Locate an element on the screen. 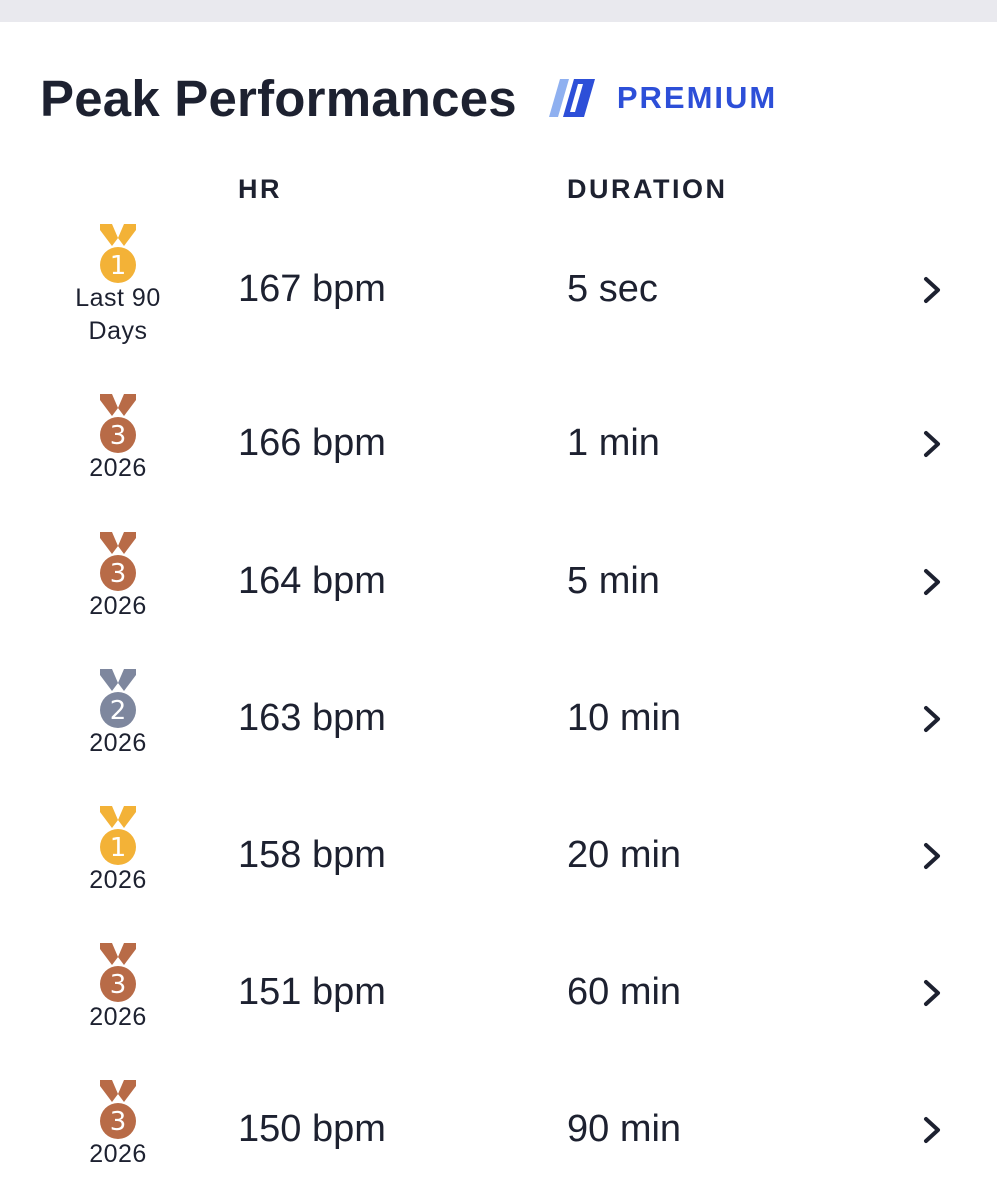 The image size is (997, 1200). premium-stripes-icon is located at coordinates (571, 98).